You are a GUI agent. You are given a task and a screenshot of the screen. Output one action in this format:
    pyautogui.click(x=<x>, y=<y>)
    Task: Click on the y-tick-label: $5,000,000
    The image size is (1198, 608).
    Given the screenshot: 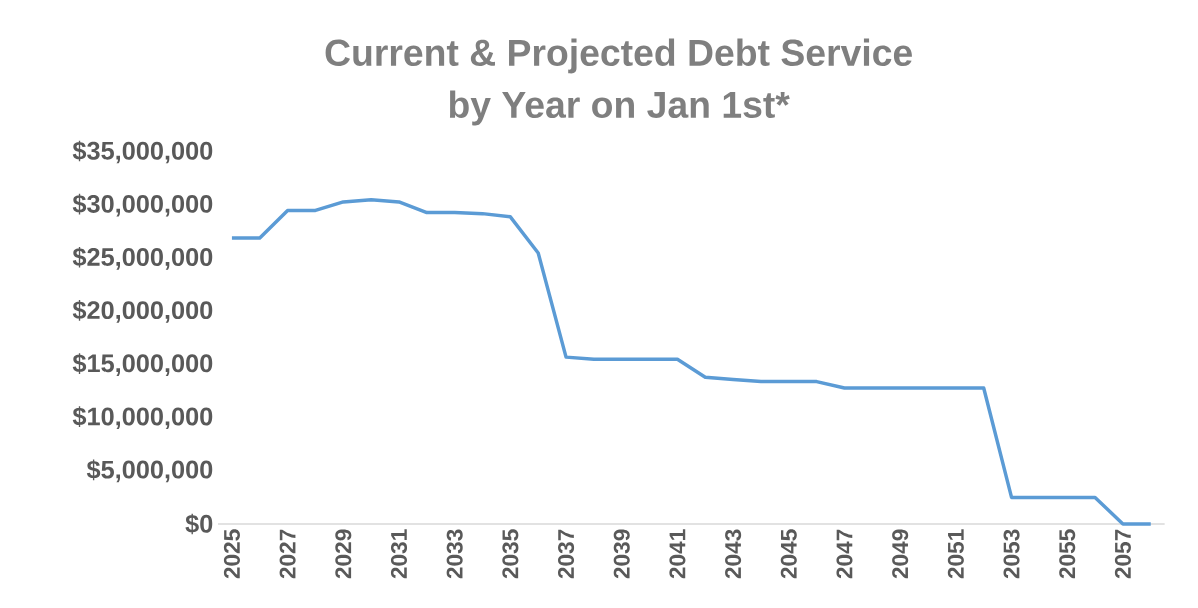 What is the action you would take?
    pyautogui.click(x=149, y=471)
    